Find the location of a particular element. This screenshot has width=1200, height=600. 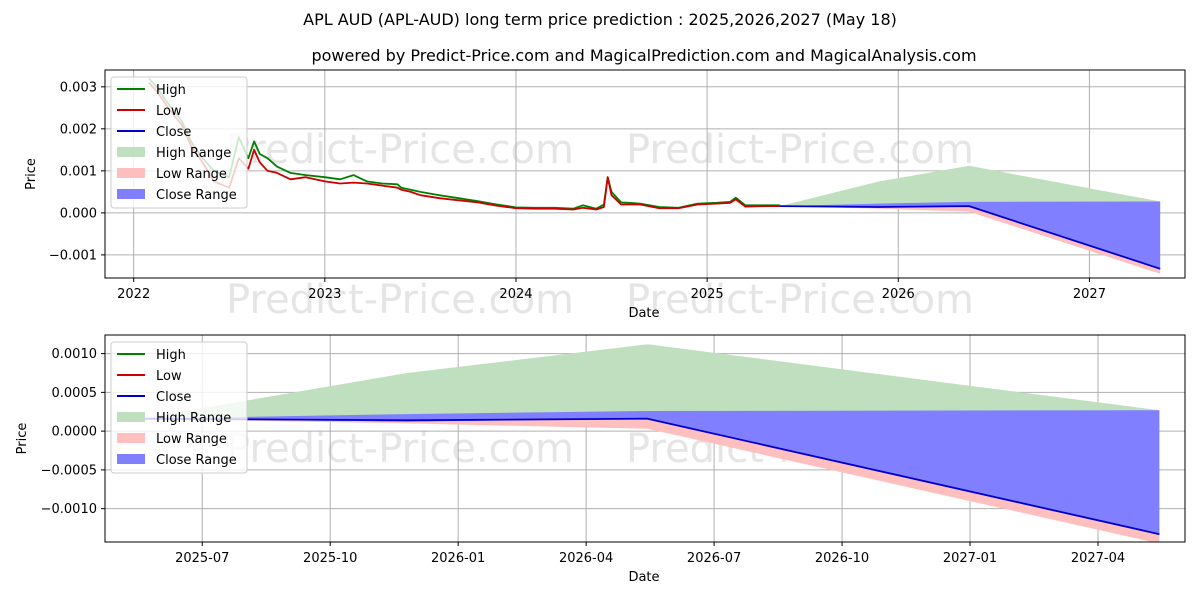

y-tick-label: −0.0010 is located at coordinates (69, 509).